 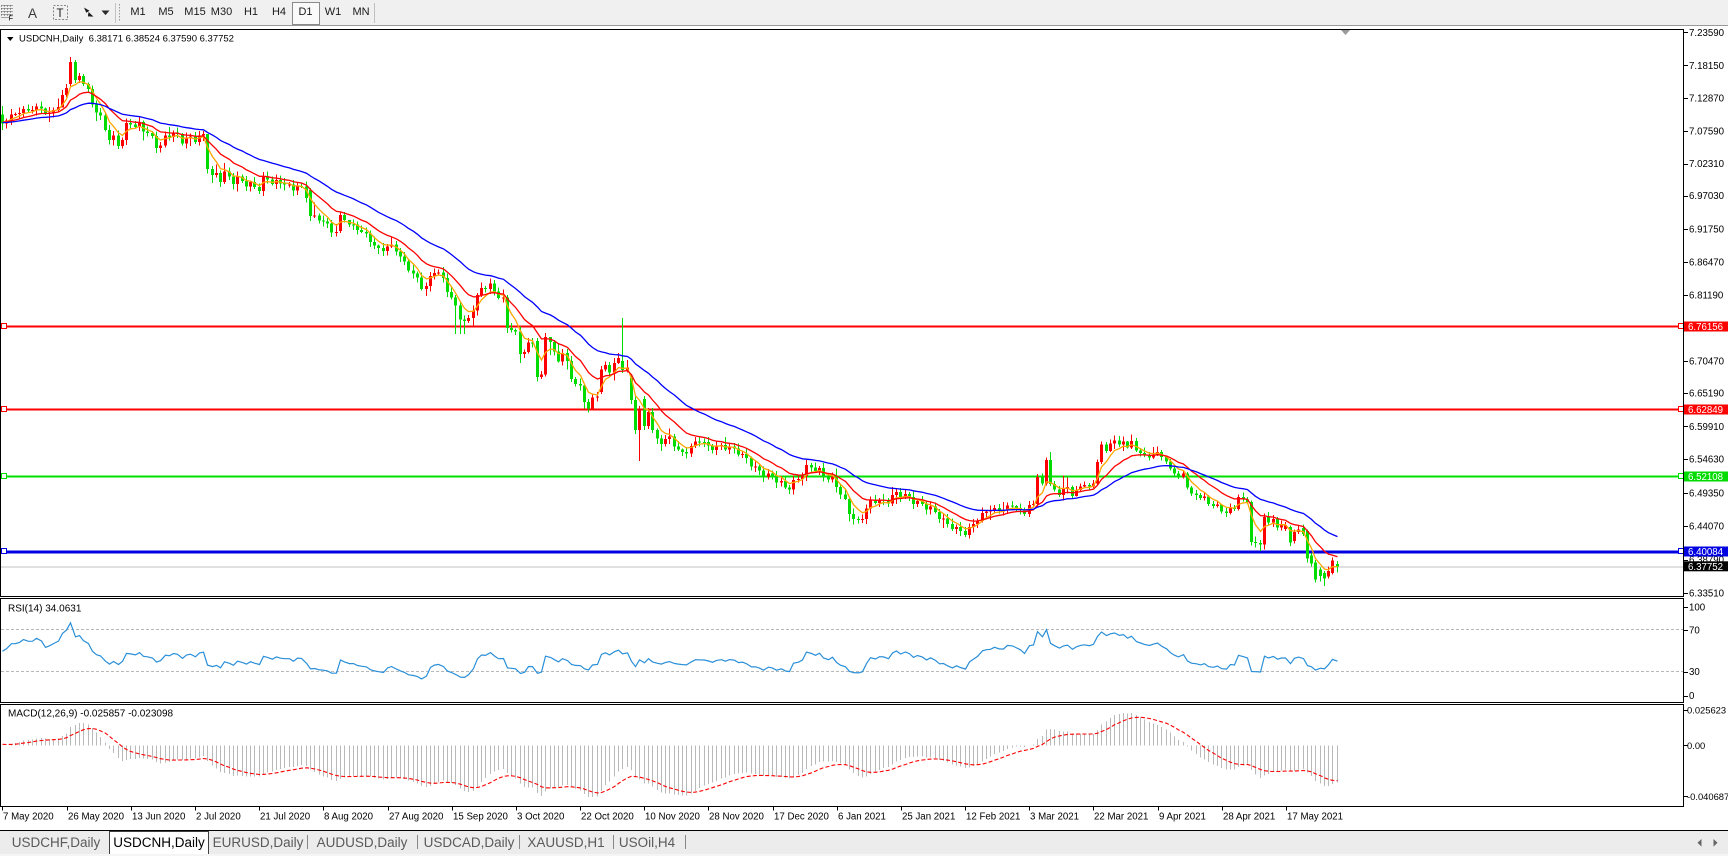 What do you see at coordinates (60, 14) in the screenshot?
I see `svg-text: T` at bounding box center [60, 14].